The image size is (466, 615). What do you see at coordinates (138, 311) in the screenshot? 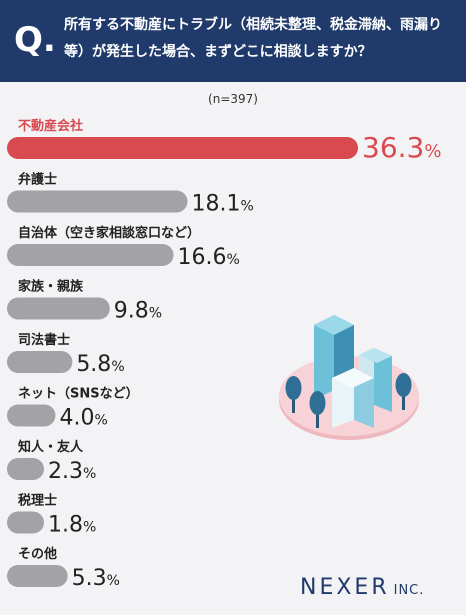
I see `value-label: 9.8%` at bounding box center [138, 311].